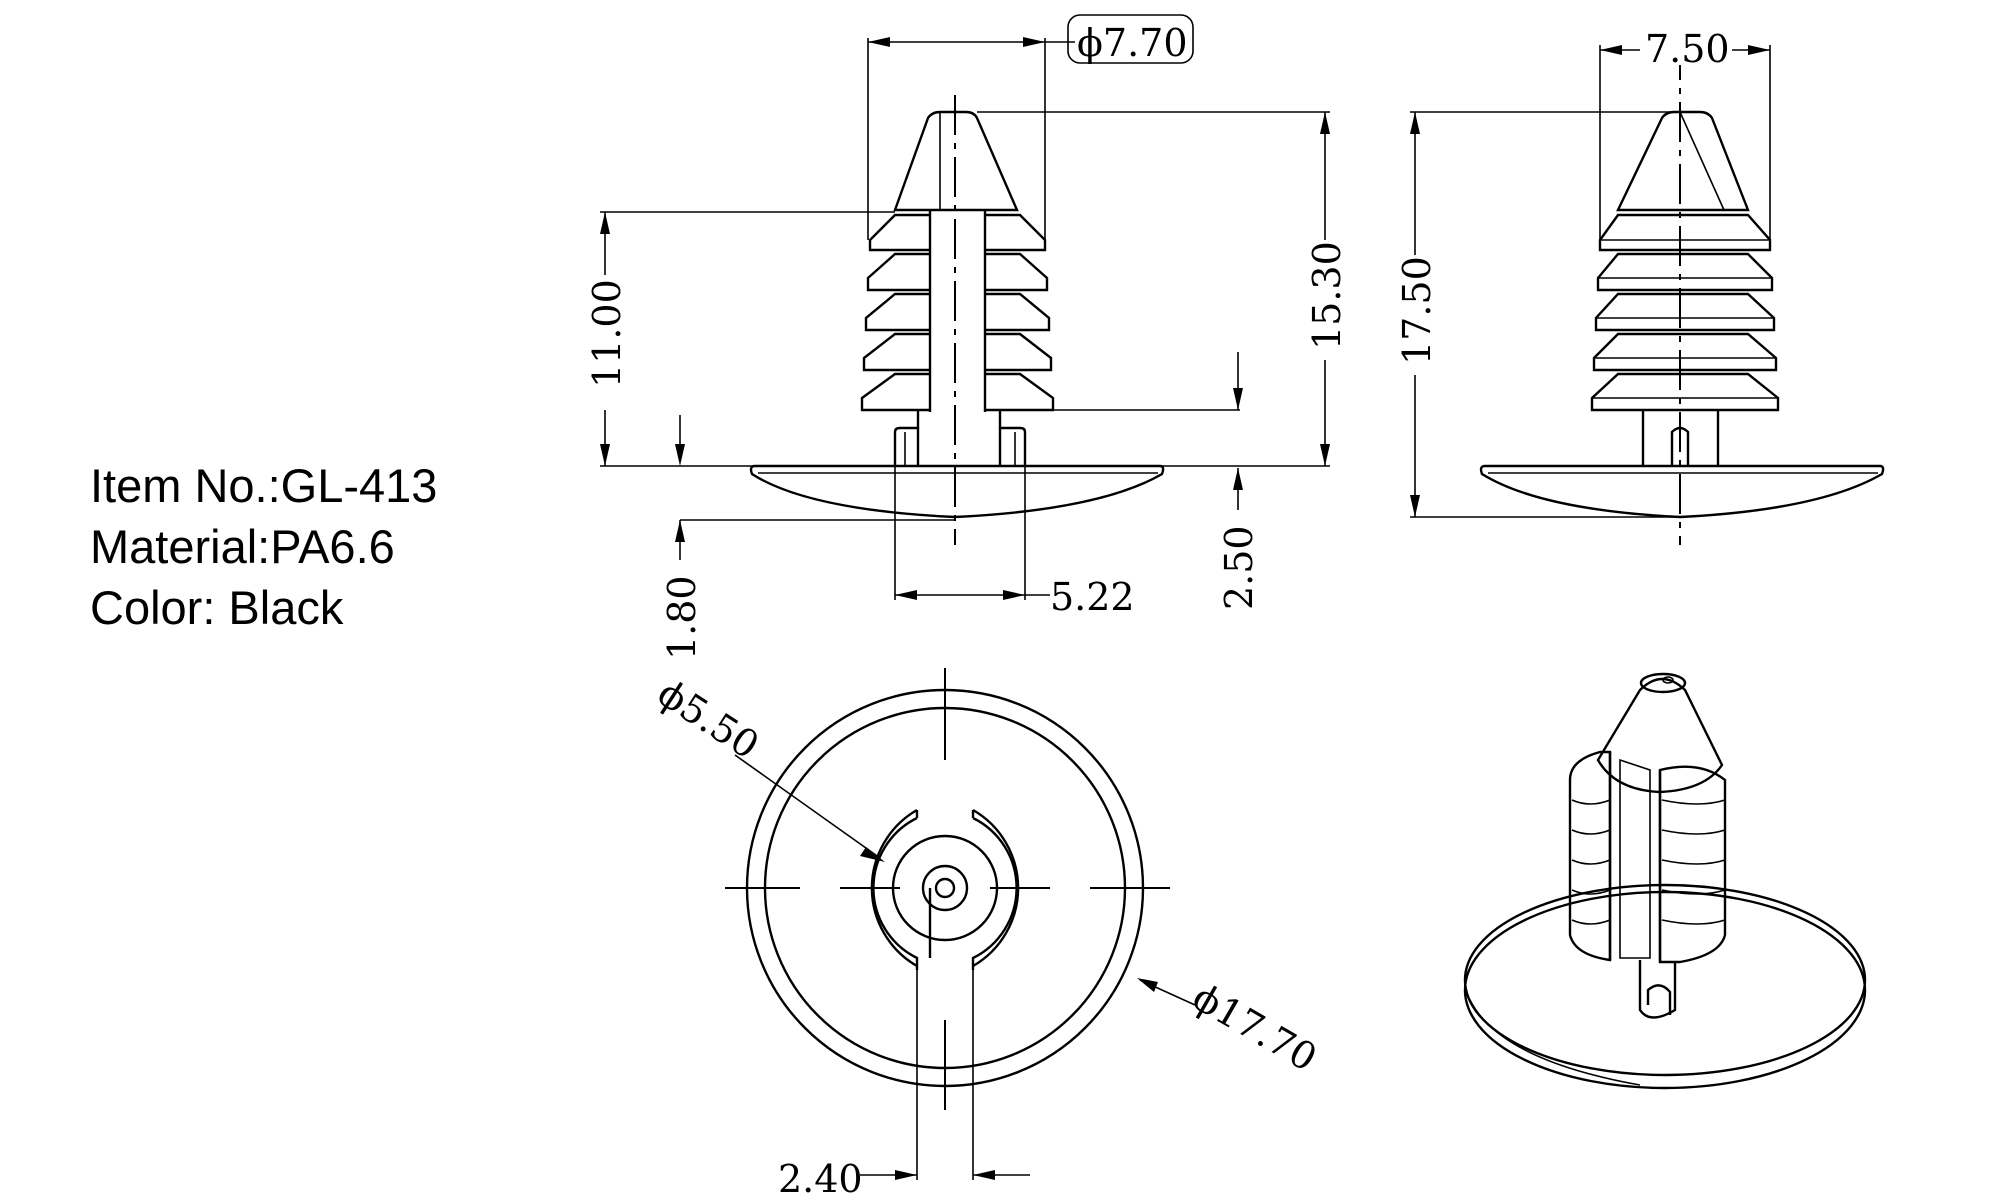  Describe the element at coordinates (242, 546) in the screenshot. I see `material-label: Material:PA6.6` at that location.